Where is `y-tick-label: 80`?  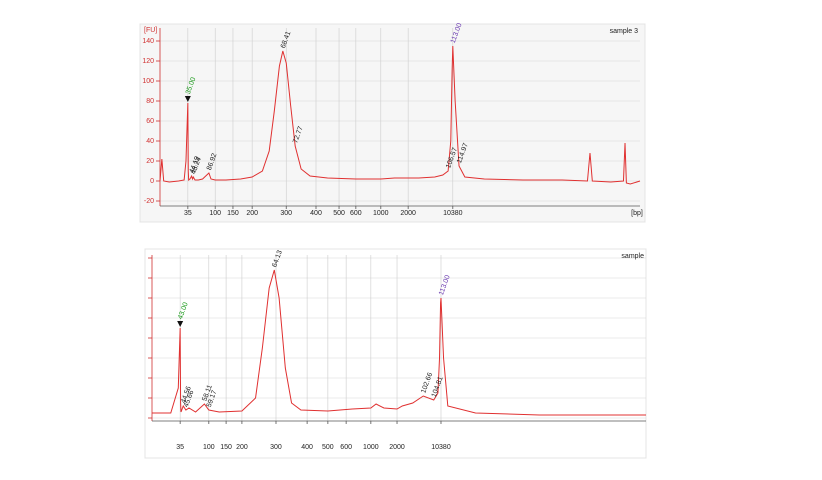 y-tick-label: 80 is located at coordinates (150, 101).